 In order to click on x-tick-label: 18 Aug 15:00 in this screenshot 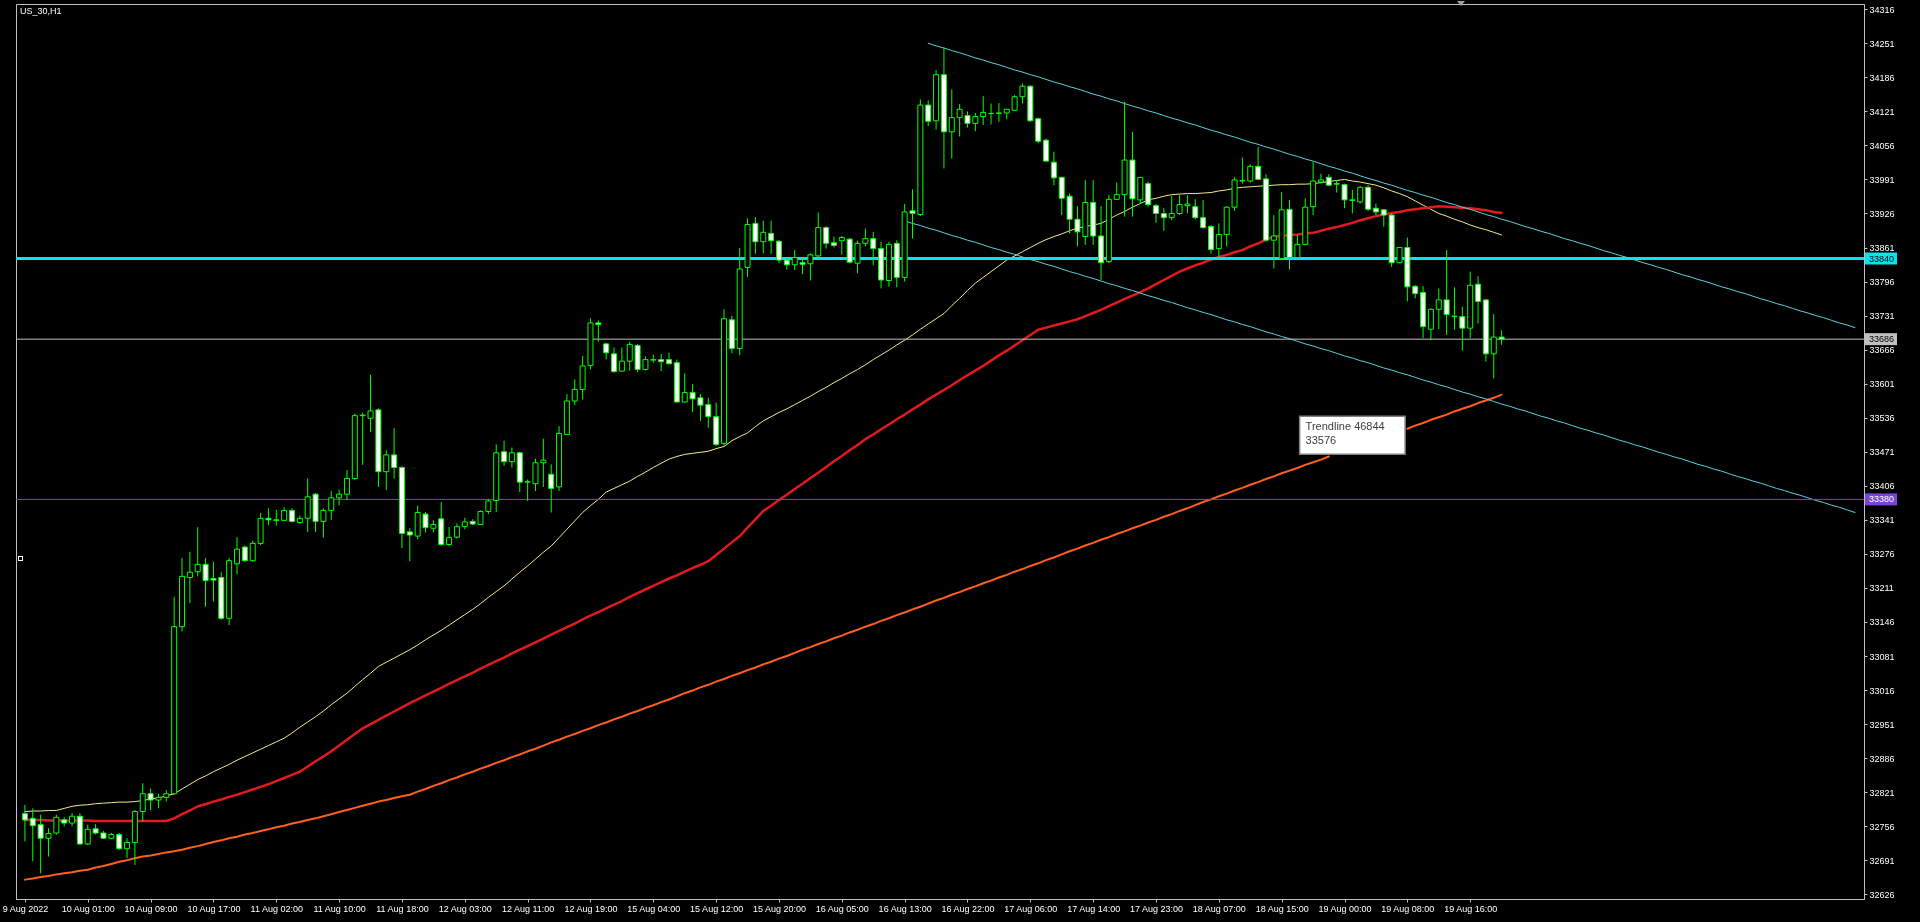, I will do `click(1282, 908)`.